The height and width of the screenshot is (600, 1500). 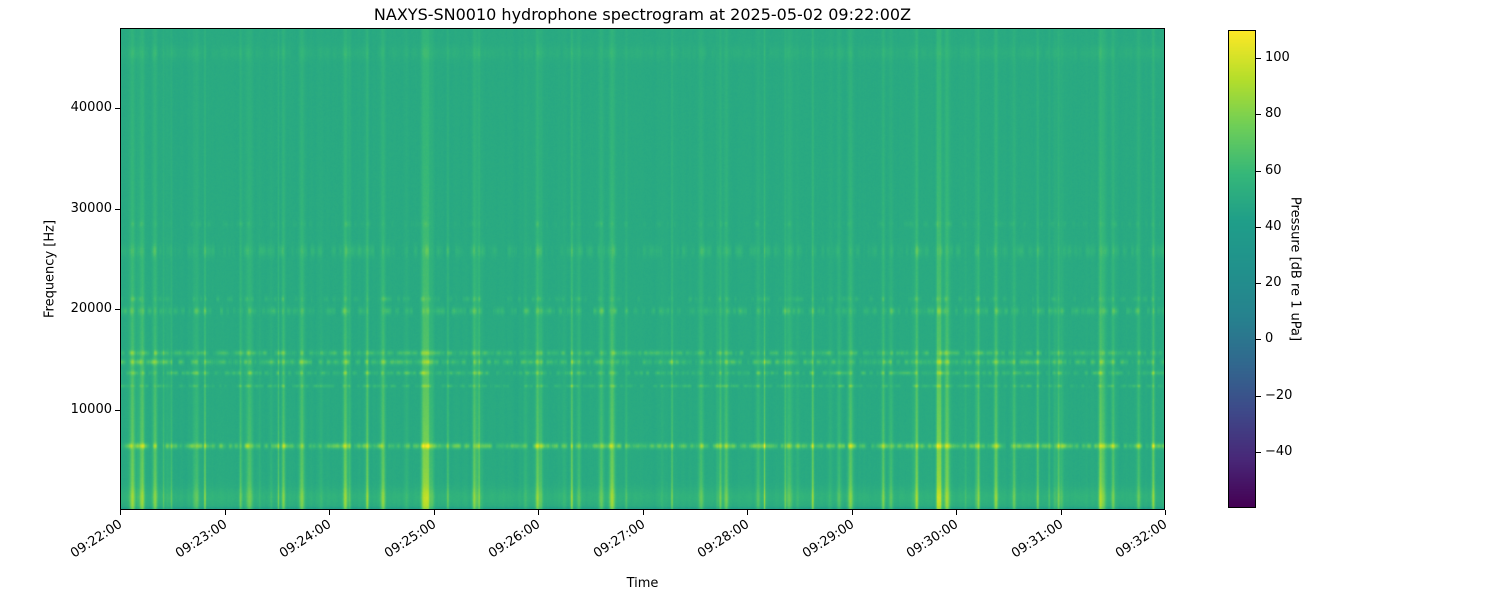 What do you see at coordinates (50, 269) in the screenshot?
I see `y-axis-label: Frequency [Hz]` at bounding box center [50, 269].